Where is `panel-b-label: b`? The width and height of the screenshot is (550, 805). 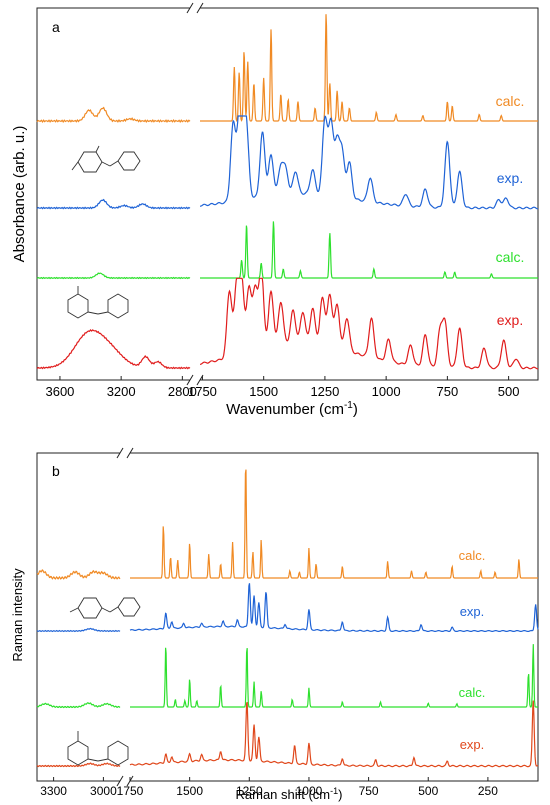 panel-b-label: b is located at coordinates (56, 471).